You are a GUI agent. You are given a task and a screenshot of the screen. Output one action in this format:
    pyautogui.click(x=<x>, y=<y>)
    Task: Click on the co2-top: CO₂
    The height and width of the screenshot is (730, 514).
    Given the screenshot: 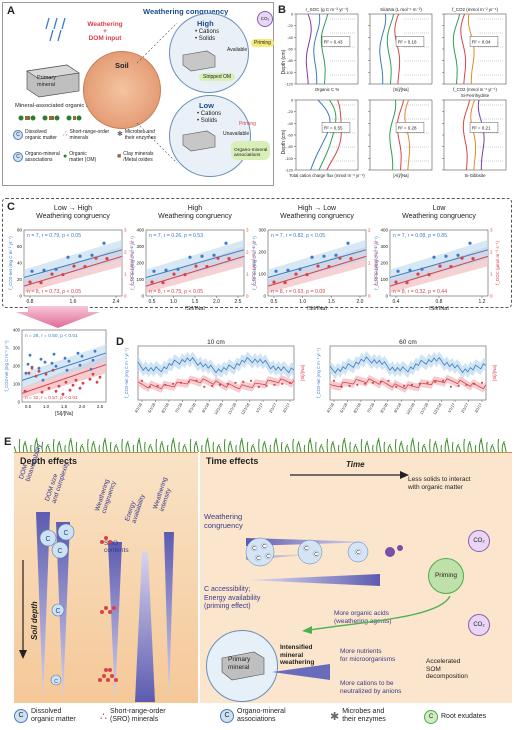 What is the action you would take?
    pyautogui.click(x=479, y=541)
    